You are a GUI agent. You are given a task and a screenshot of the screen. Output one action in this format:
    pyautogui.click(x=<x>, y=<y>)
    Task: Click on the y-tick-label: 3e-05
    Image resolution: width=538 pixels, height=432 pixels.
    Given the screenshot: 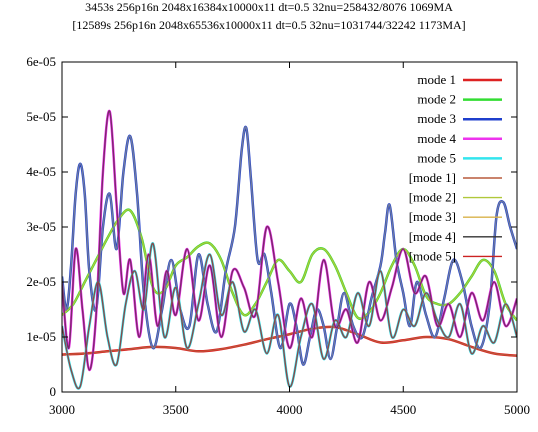 What is the action you would take?
    pyautogui.click(x=41, y=226)
    